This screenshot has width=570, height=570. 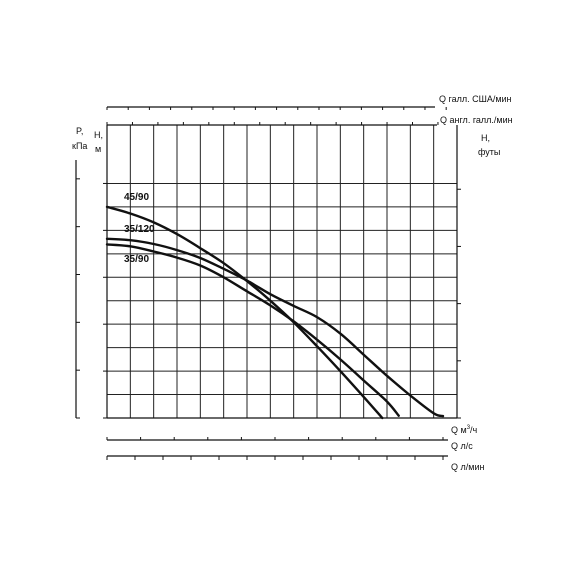 What do you see at coordinates (462, 446) in the screenshot?
I see `bottom-axis-ls-unit: Q л/с` at bounding box center [462, 446].